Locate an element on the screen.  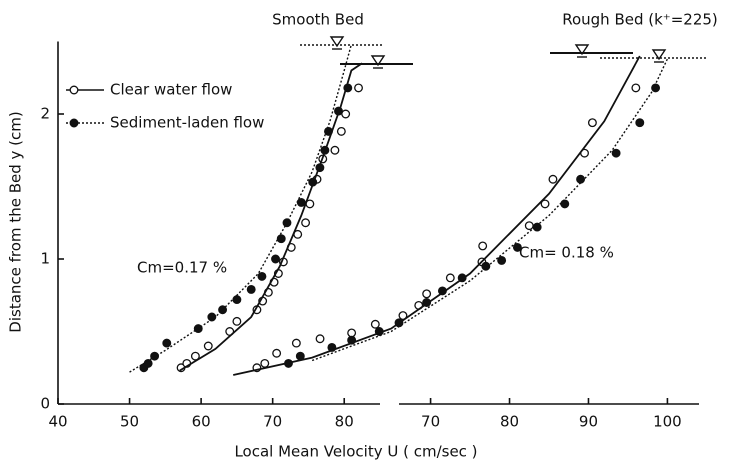
legend-label: Clear water flow is located at coordinates (171, 90).